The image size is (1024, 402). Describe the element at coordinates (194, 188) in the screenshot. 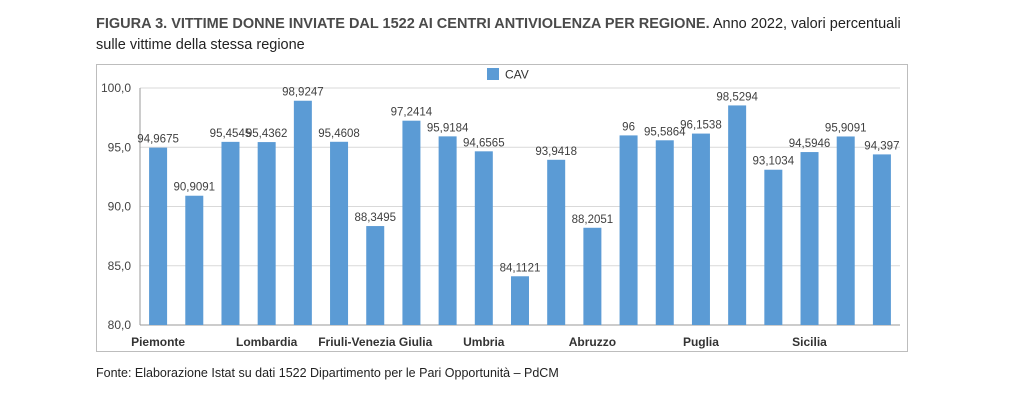

I see `data-label: 90,9091` at that location.